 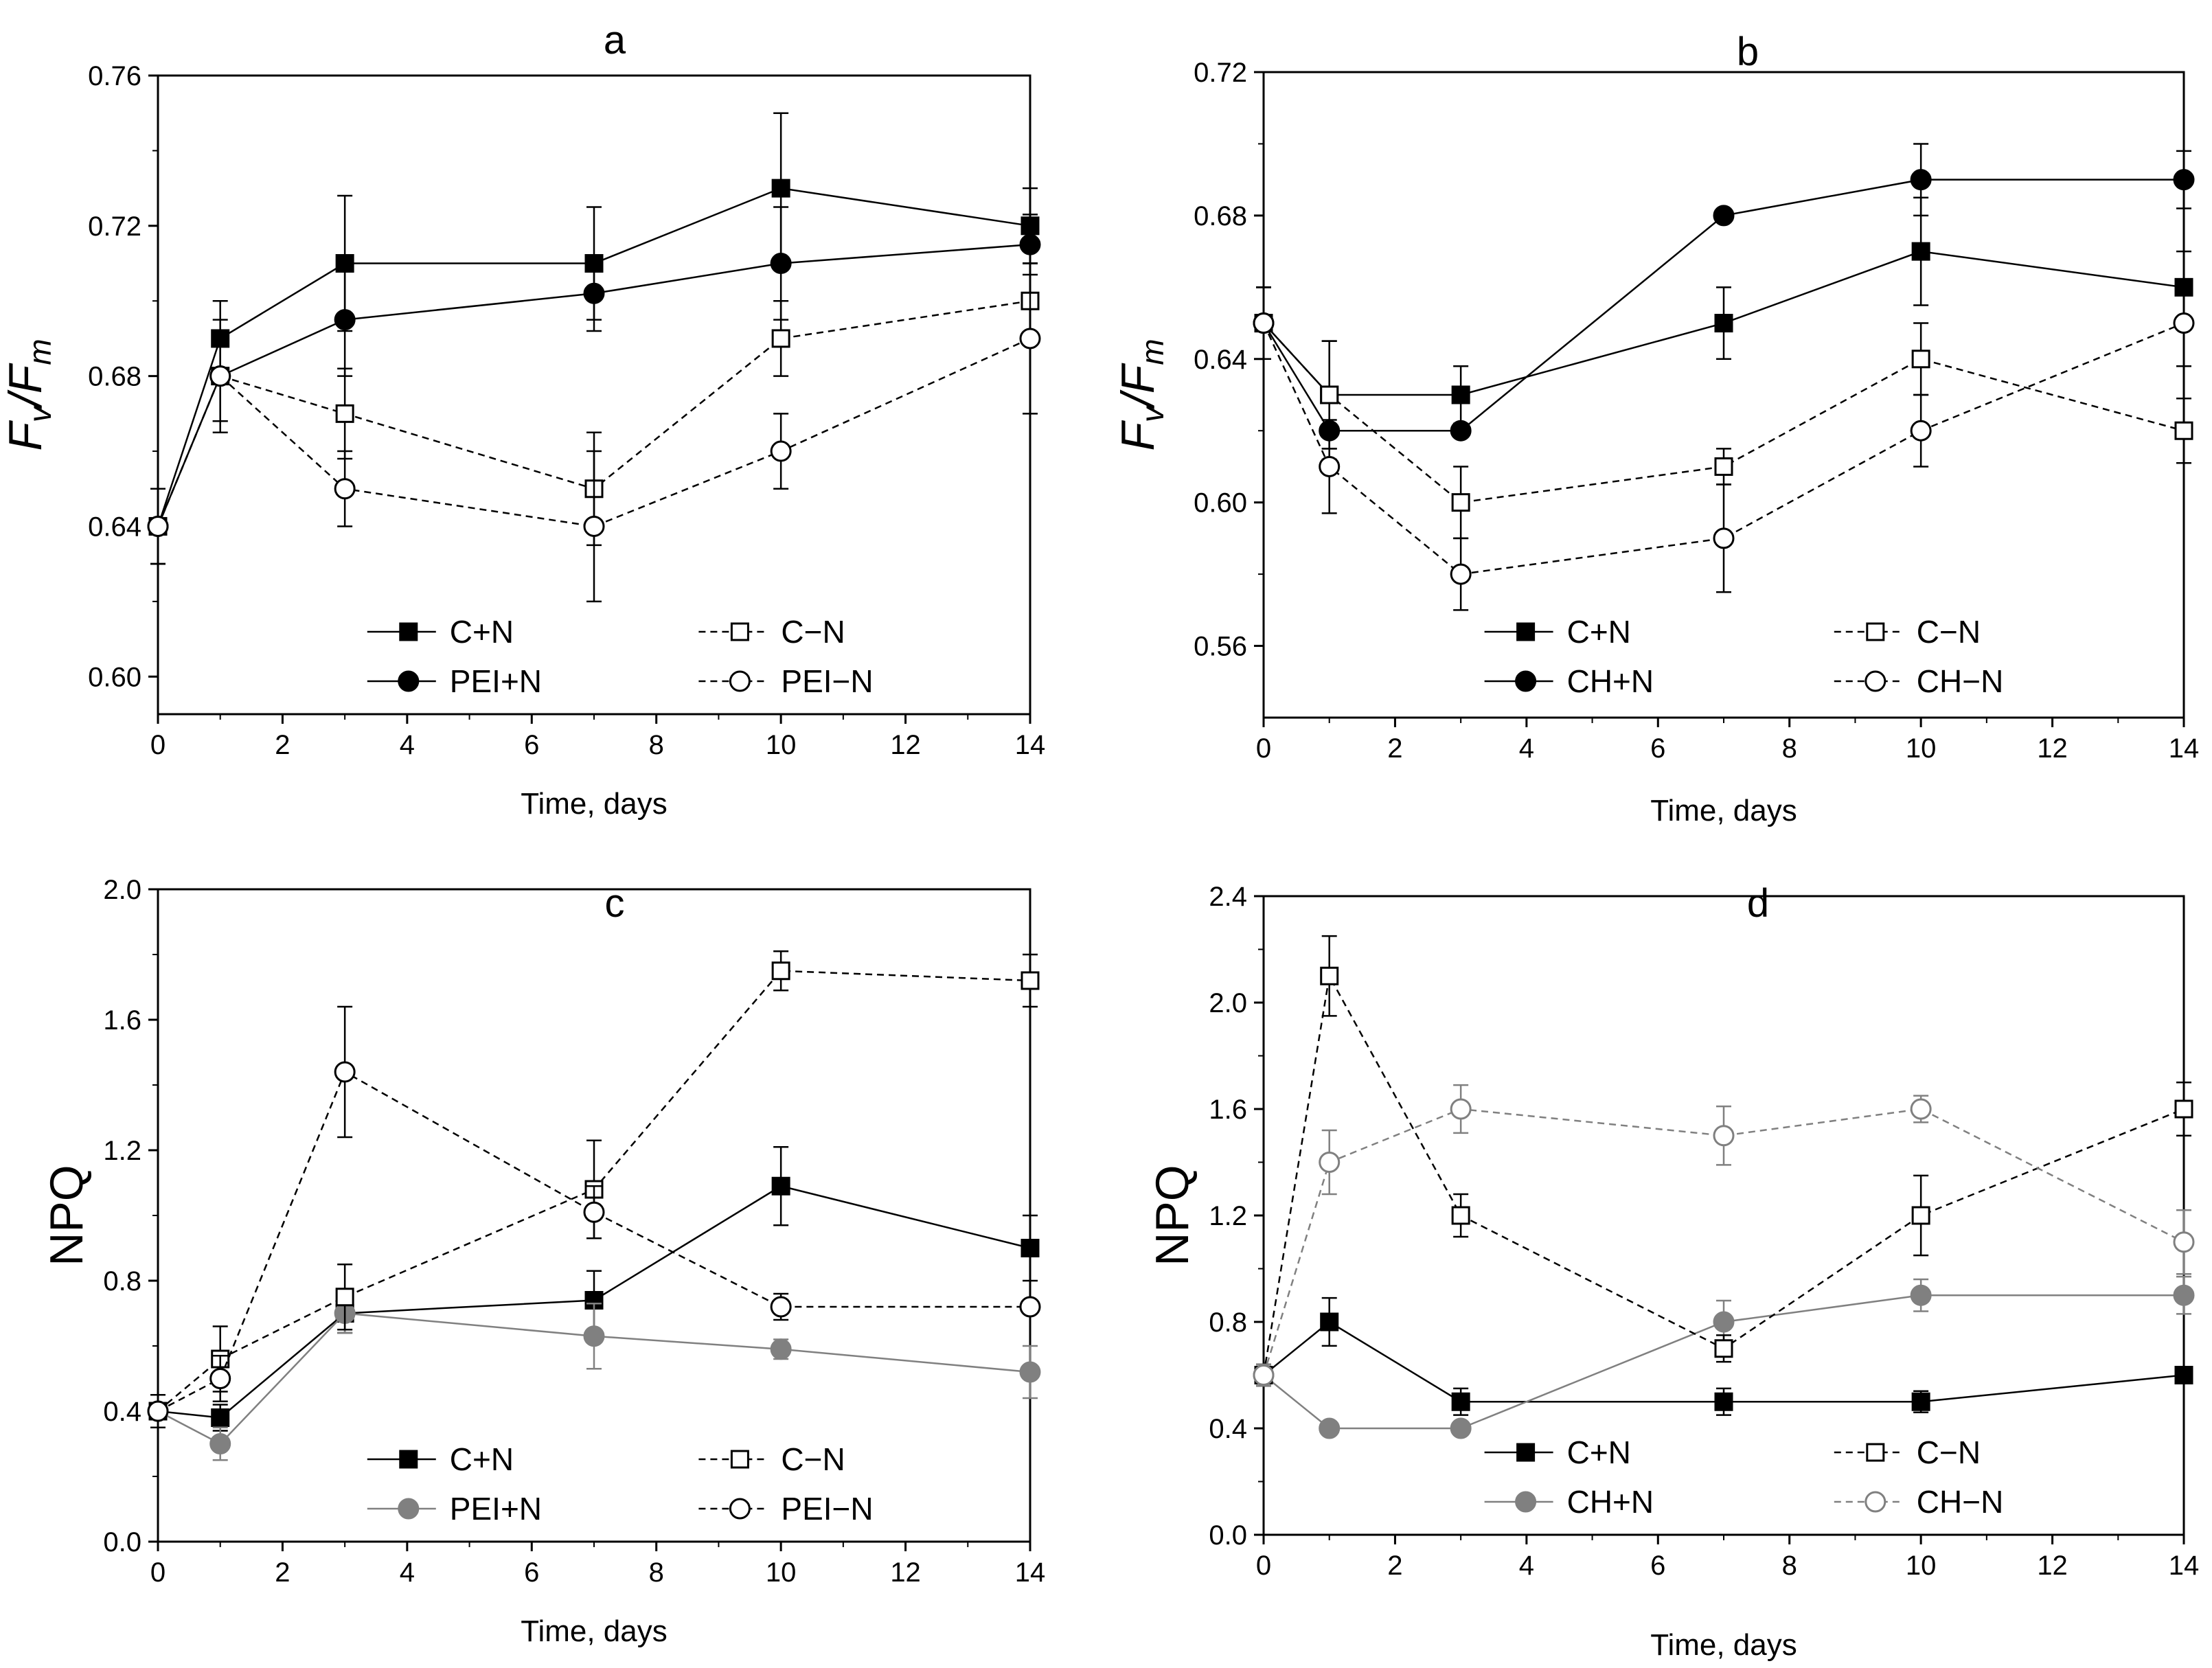 I want to click on legend-item: CH+N, so click(x=1569, y=1502).